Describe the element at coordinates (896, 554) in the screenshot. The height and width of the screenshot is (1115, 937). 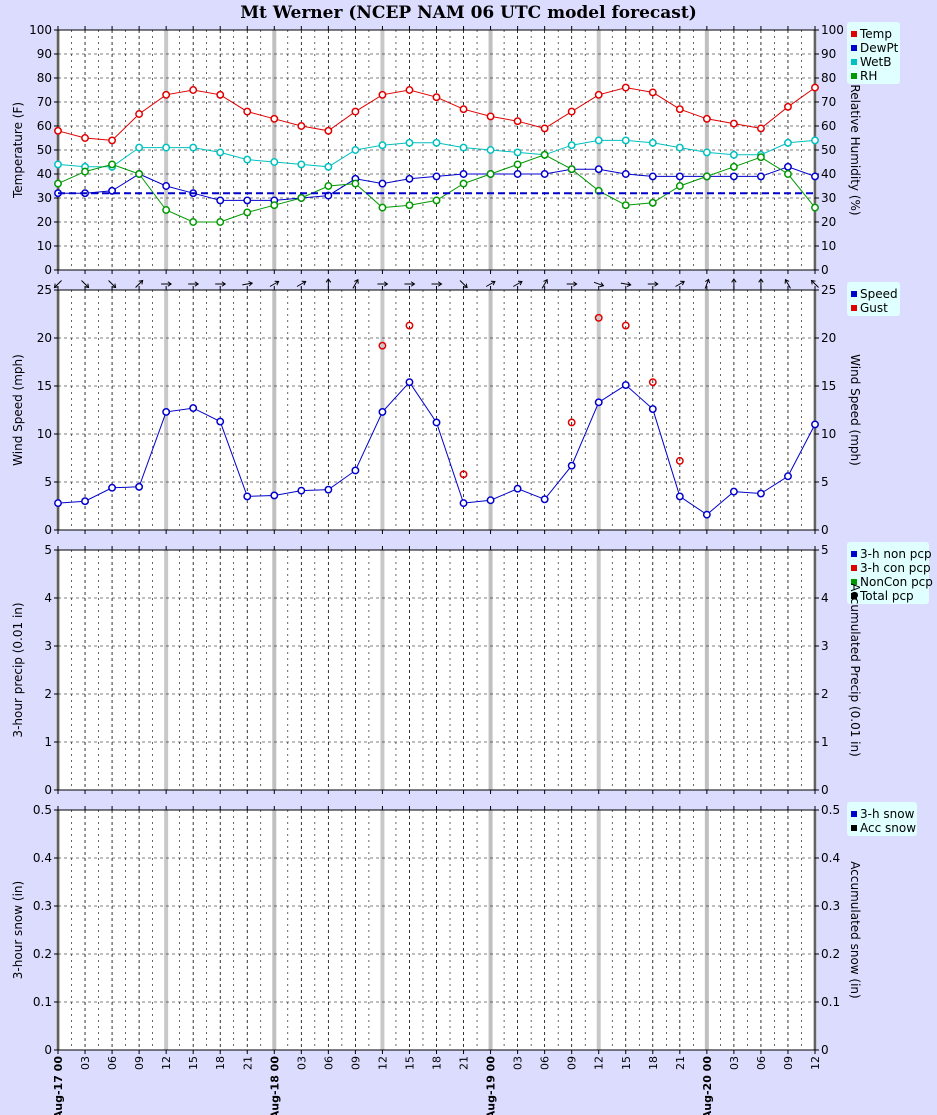
I see `legend-label: 3-h non pcp` at that location.